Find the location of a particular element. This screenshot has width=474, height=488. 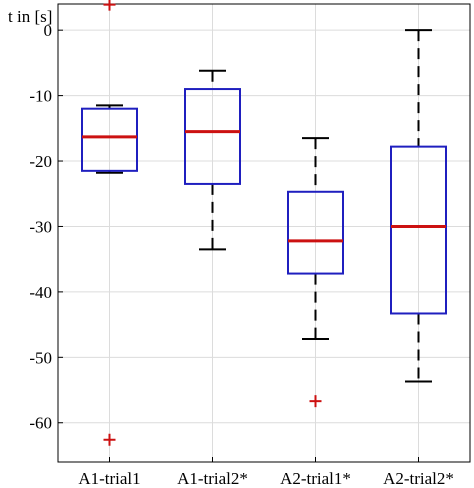

x-category-label: A1-trial2* is located at coordinates (212, 478).